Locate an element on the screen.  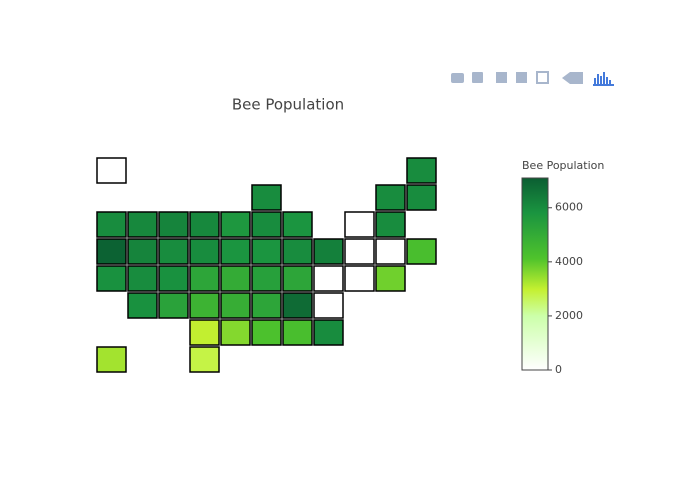
toolbar is located at coordinates (532, 78).